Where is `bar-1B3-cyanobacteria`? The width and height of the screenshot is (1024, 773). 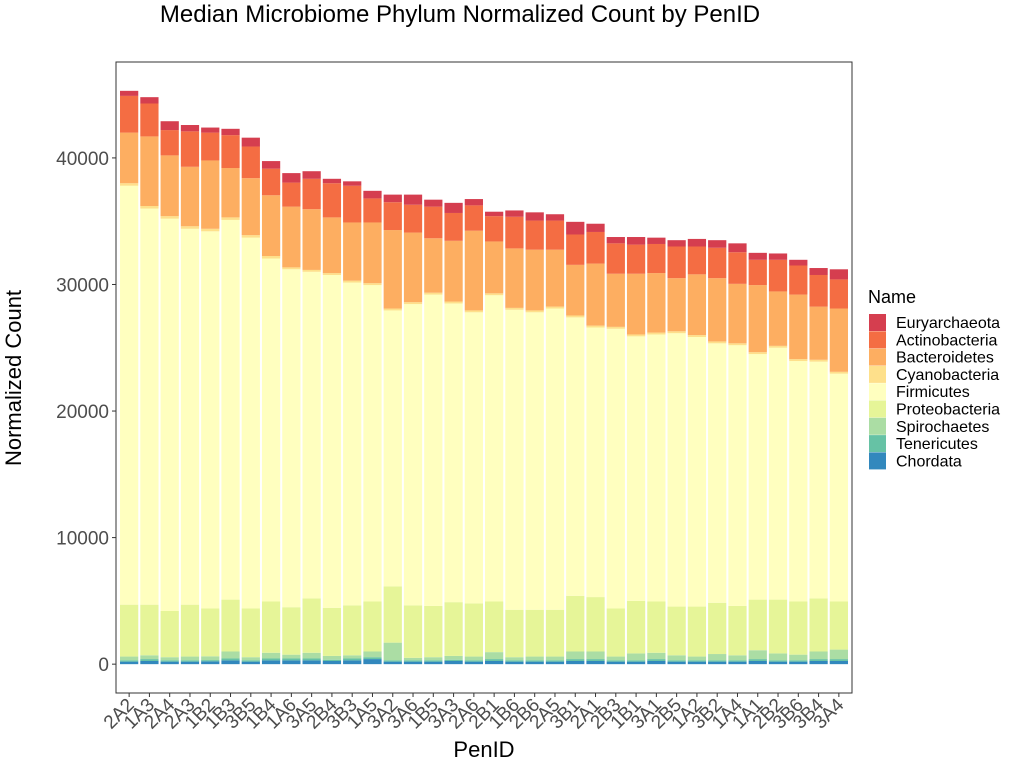
bar-1B3-cyanobacteria is located at coordinates (230, 218).